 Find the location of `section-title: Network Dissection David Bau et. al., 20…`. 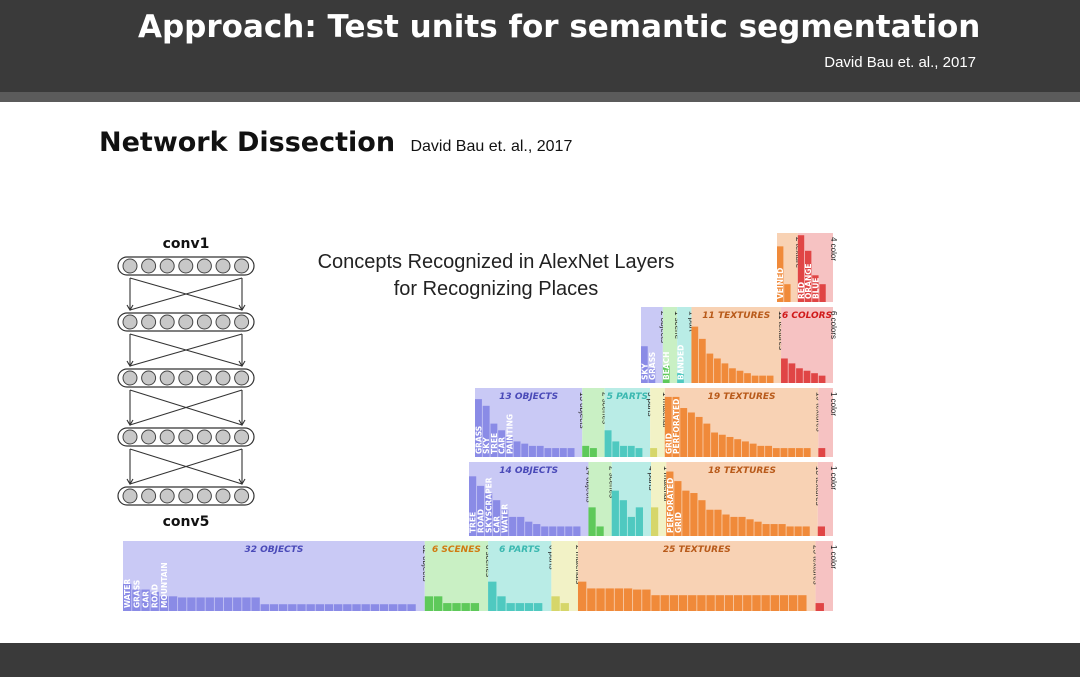

section-title: Network Dissection David Bau et. al., 20… is located at coordinates (335, 142).